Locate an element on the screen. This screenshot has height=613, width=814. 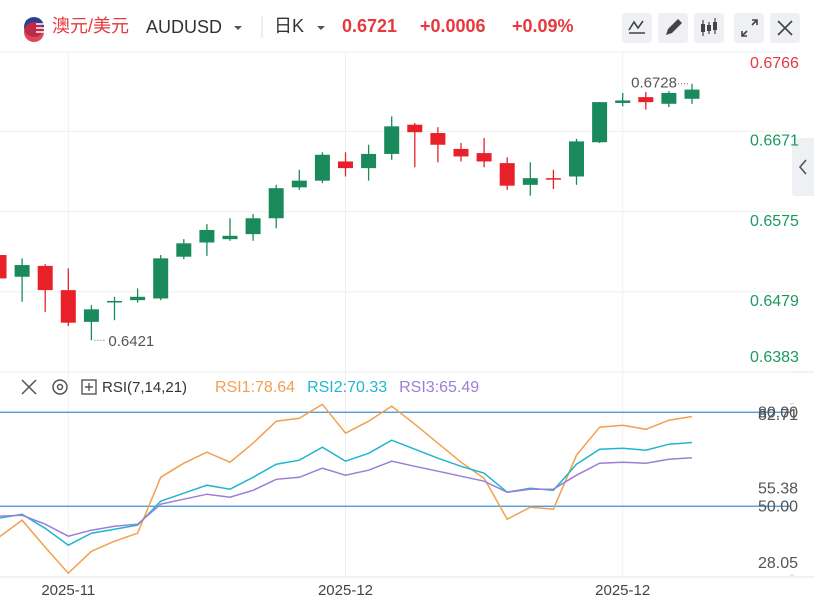
legend-entry: RSI3:65.49 is located at coordinates (439, 387).